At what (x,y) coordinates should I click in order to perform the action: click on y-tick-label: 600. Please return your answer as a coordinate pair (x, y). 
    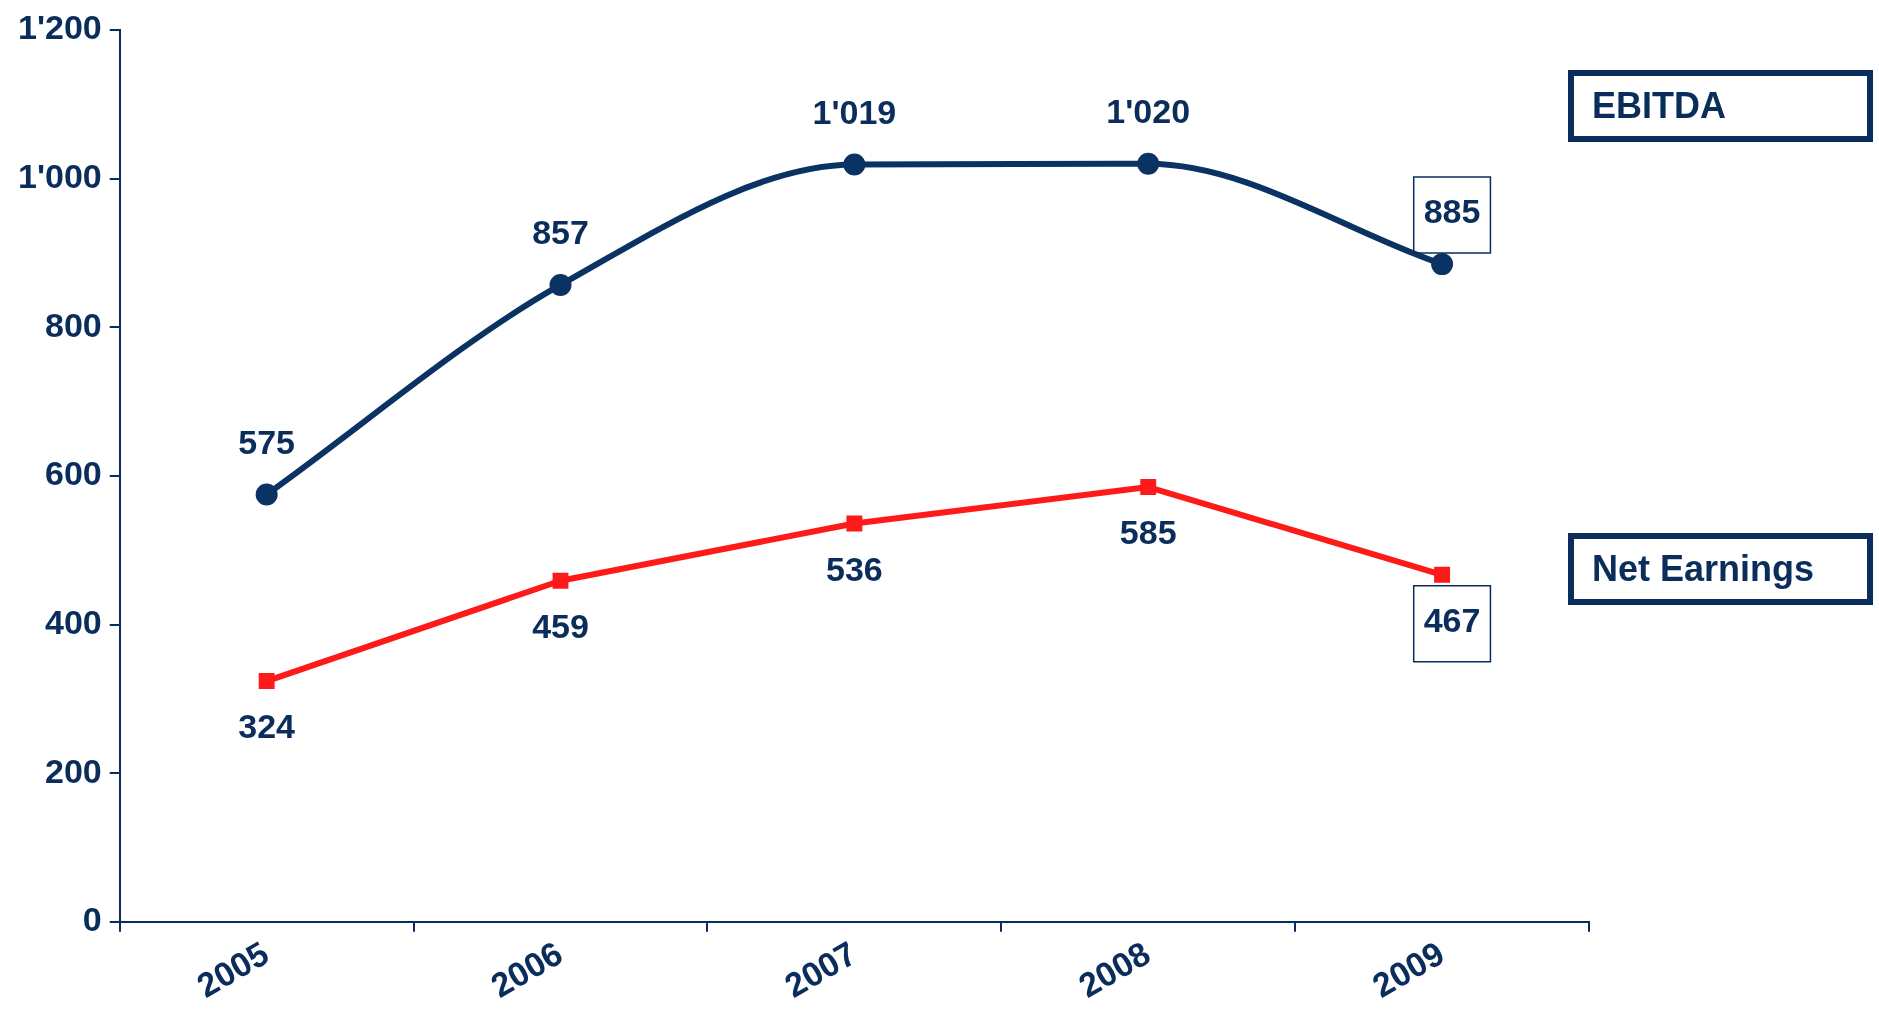
    Looking at the image, I should click on (73, 473).